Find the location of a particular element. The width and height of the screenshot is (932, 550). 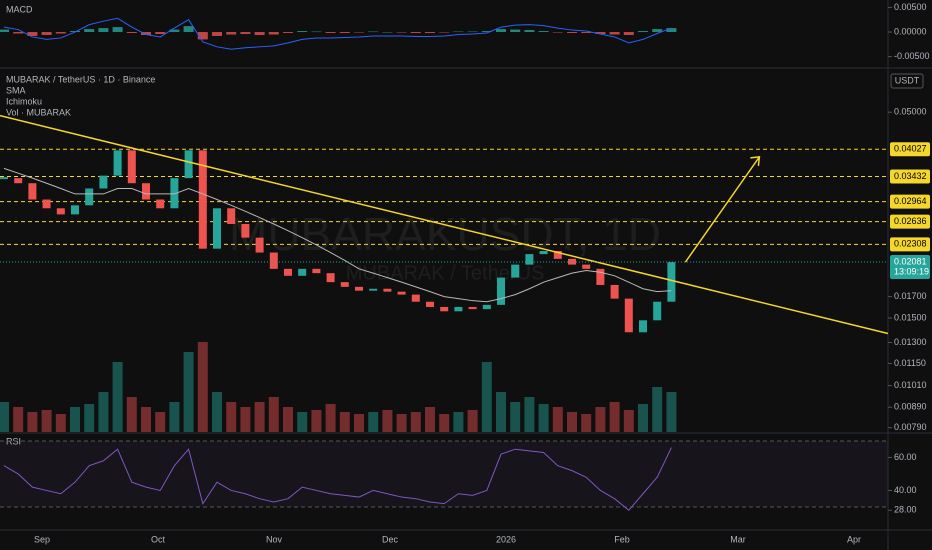

y-tick-label: -0.00500 is located at coordinates (912, 56).